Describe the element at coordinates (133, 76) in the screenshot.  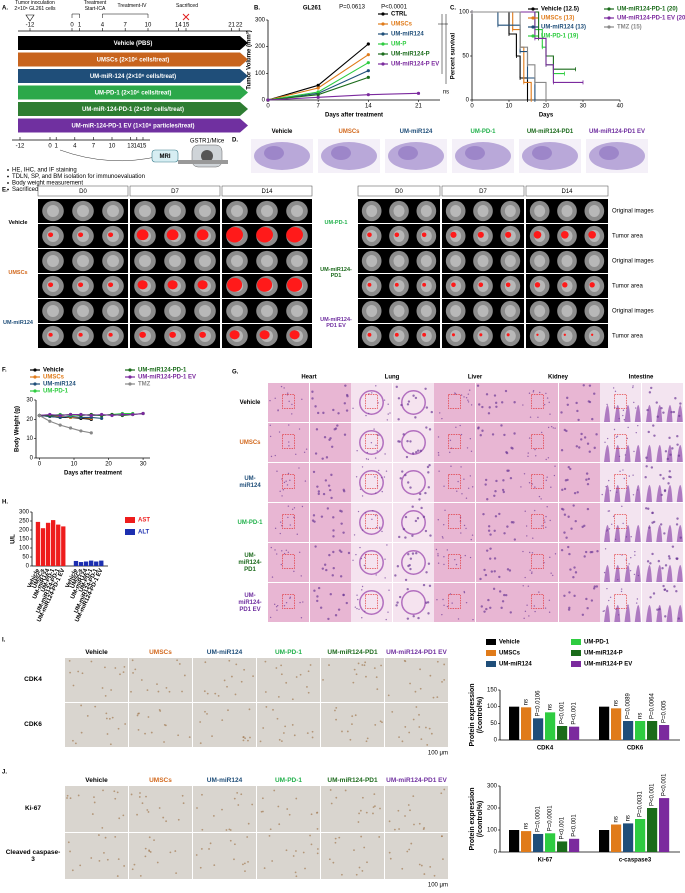
I see `treatment-arrow` at that location.